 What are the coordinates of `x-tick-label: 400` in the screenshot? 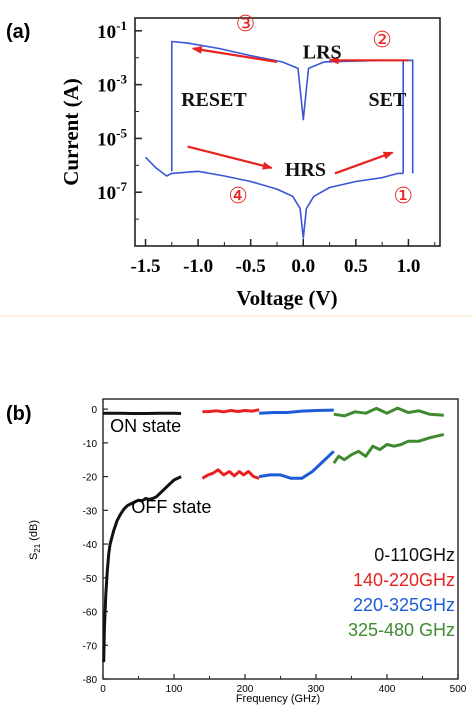 It's located at (387, 689).